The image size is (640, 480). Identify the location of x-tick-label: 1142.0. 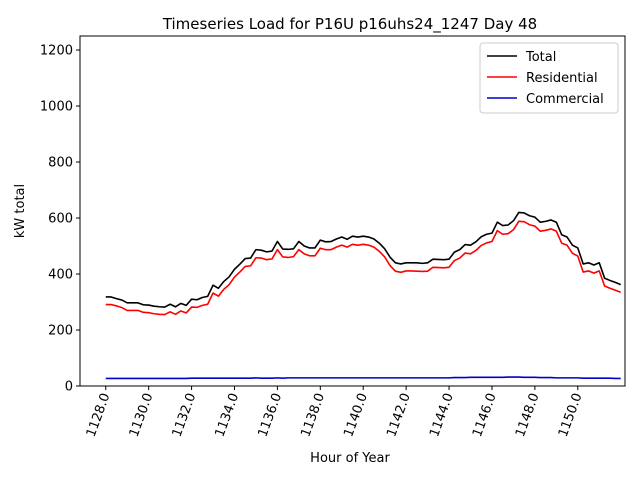
(399, 415).